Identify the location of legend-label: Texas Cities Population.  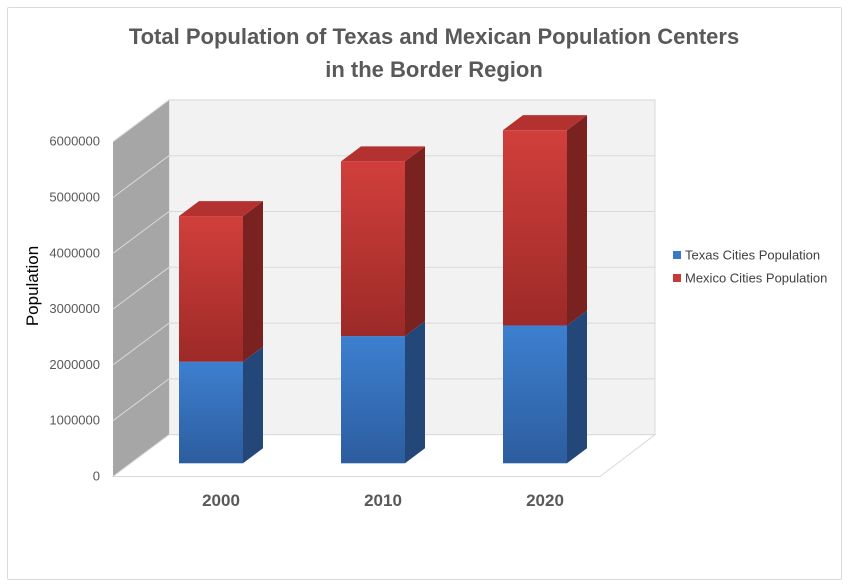
(752, 255).